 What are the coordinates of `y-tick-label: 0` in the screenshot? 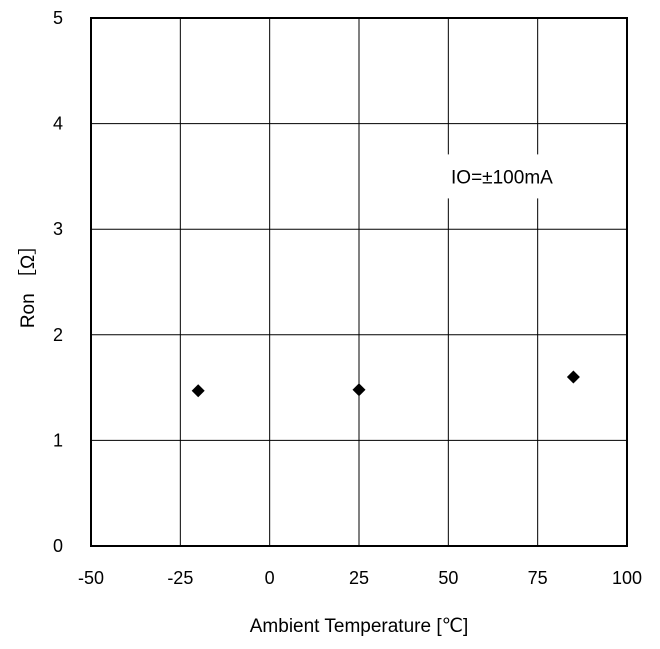 It's located at (58, 546).